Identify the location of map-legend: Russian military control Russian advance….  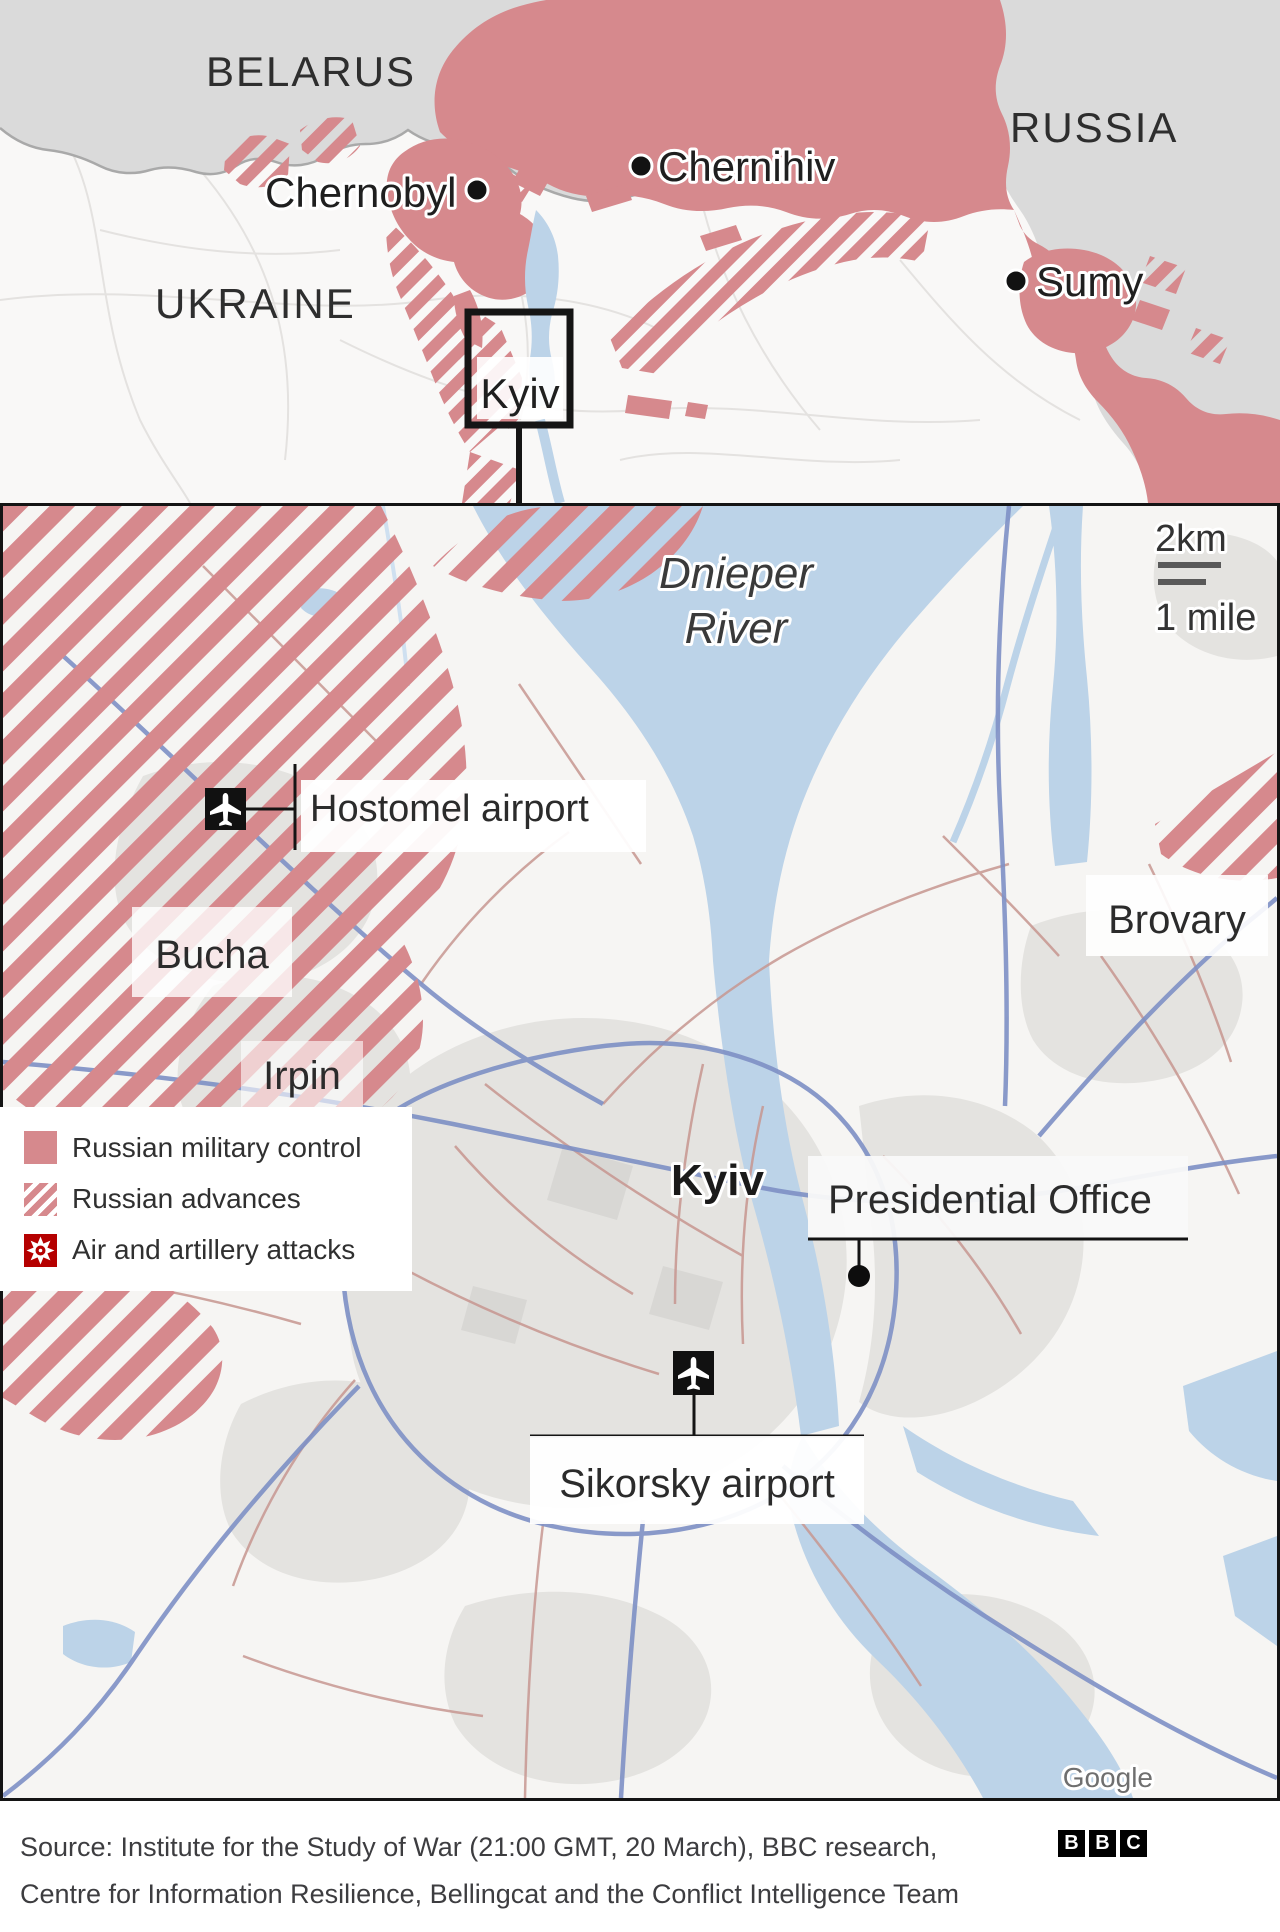
(206, 1199).